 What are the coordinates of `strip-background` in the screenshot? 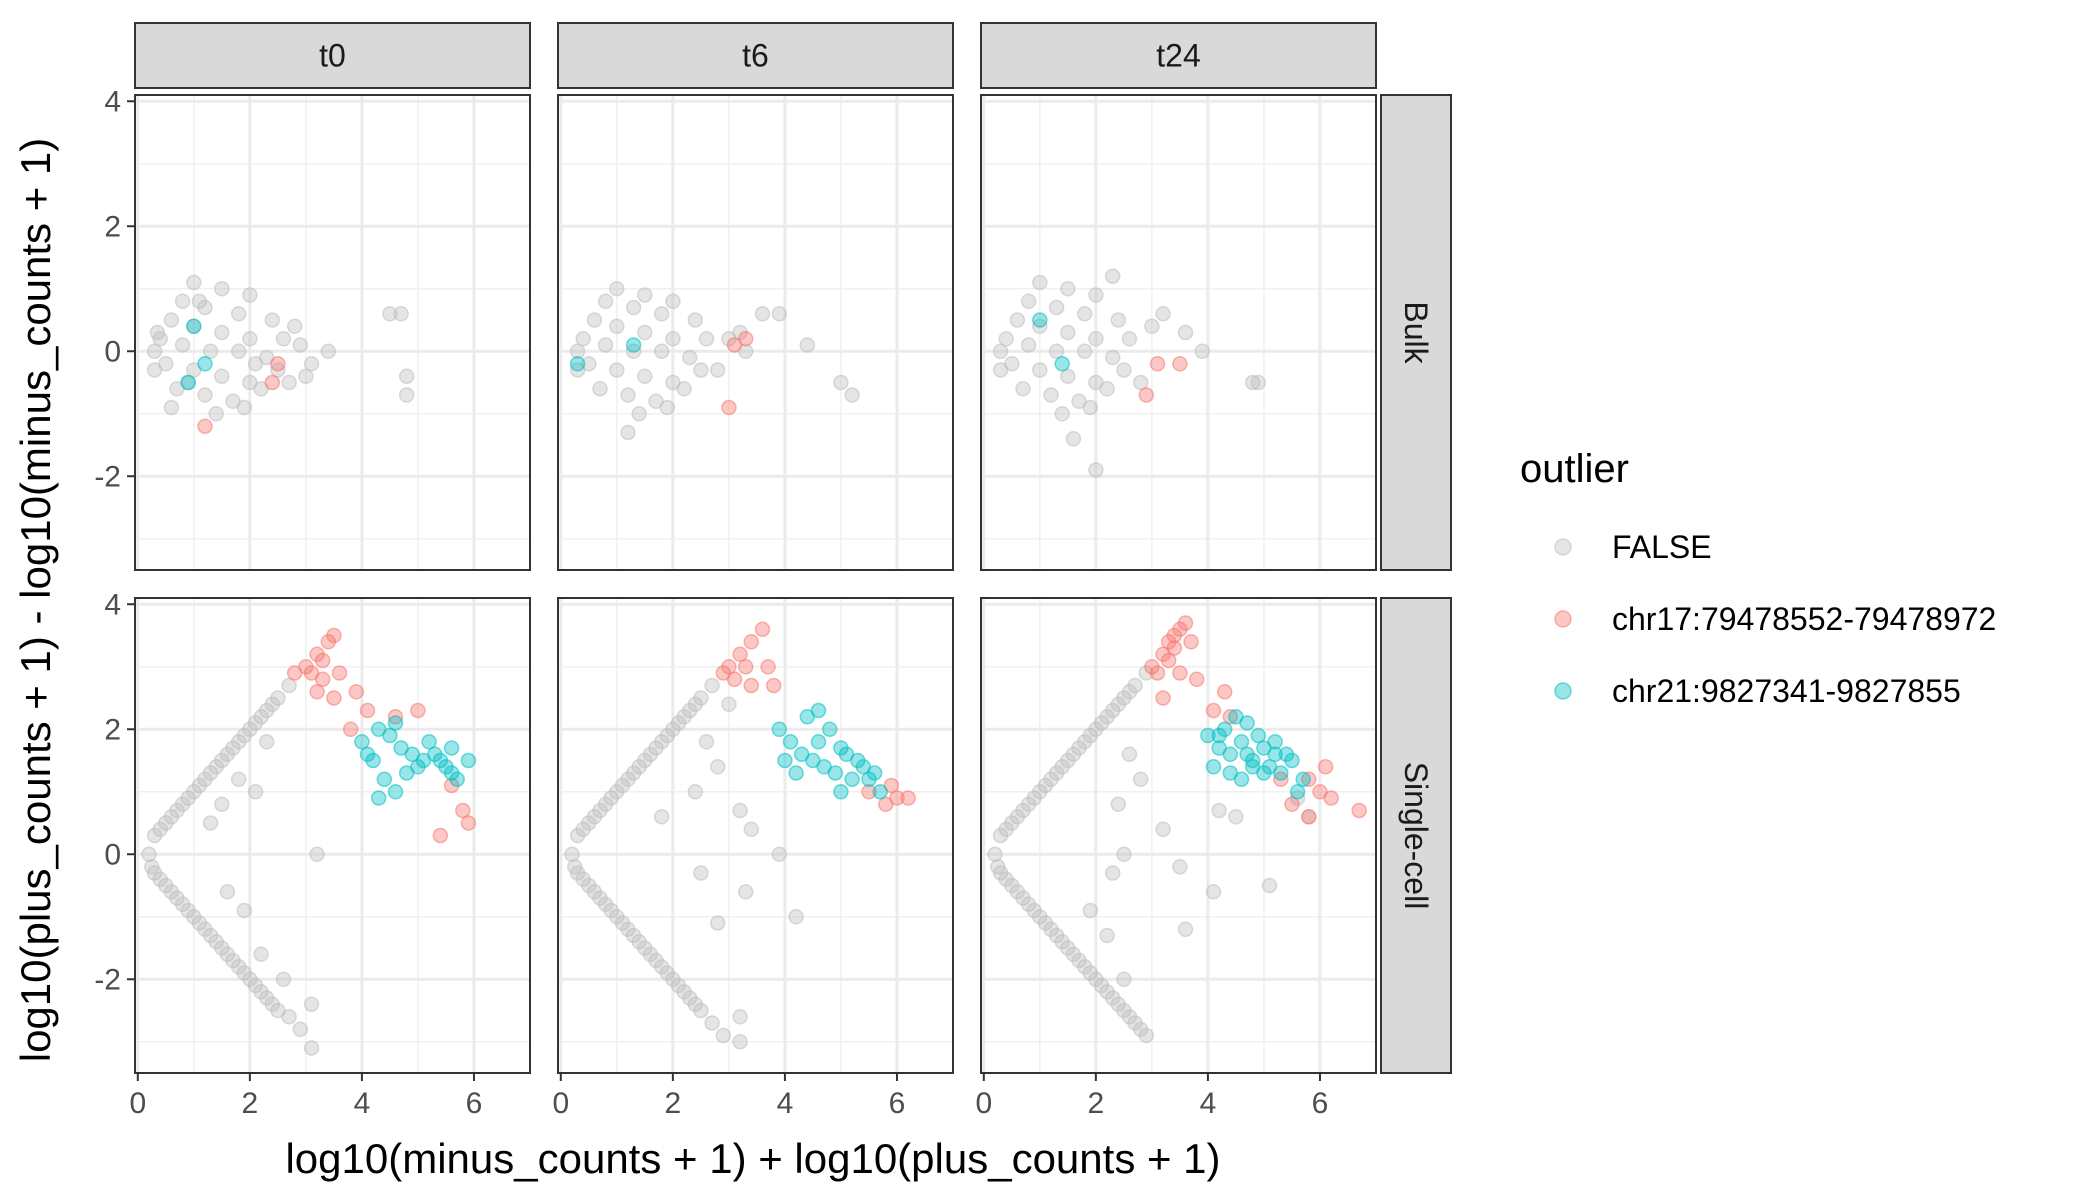 It's located at (1178, 55).